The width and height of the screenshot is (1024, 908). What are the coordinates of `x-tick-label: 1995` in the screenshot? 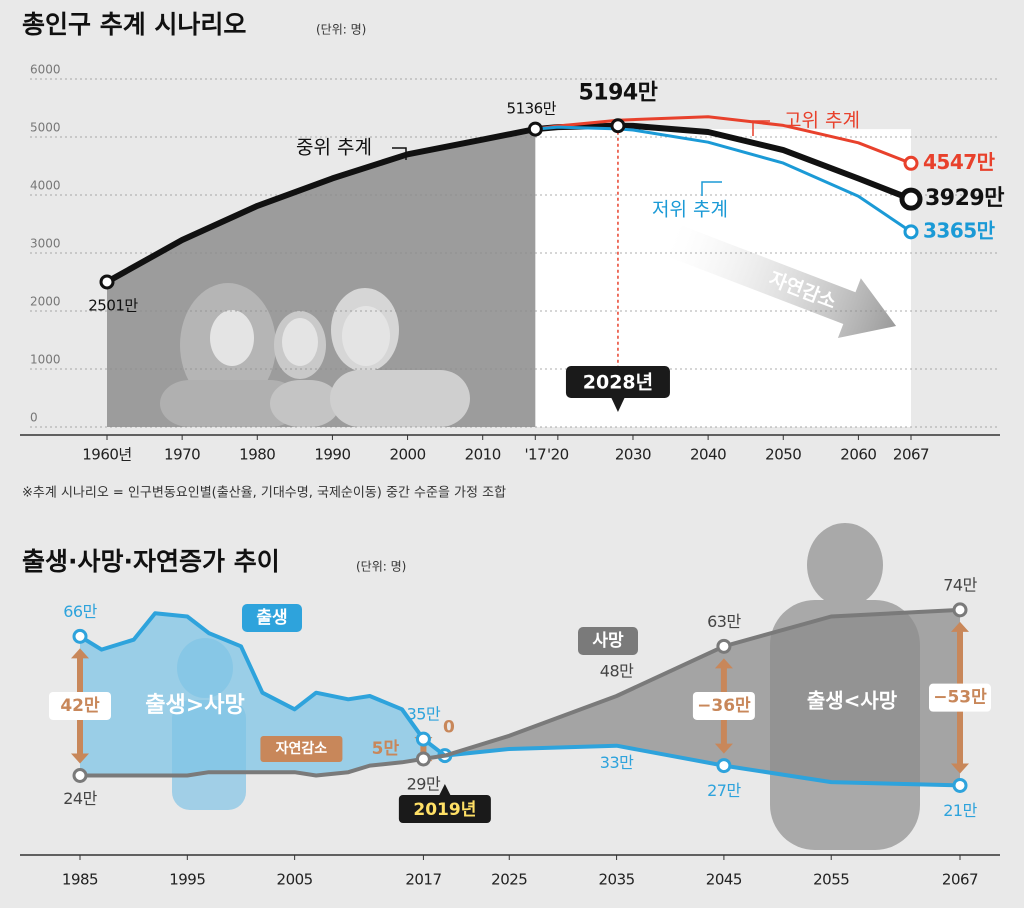 It's located at (187, 880).